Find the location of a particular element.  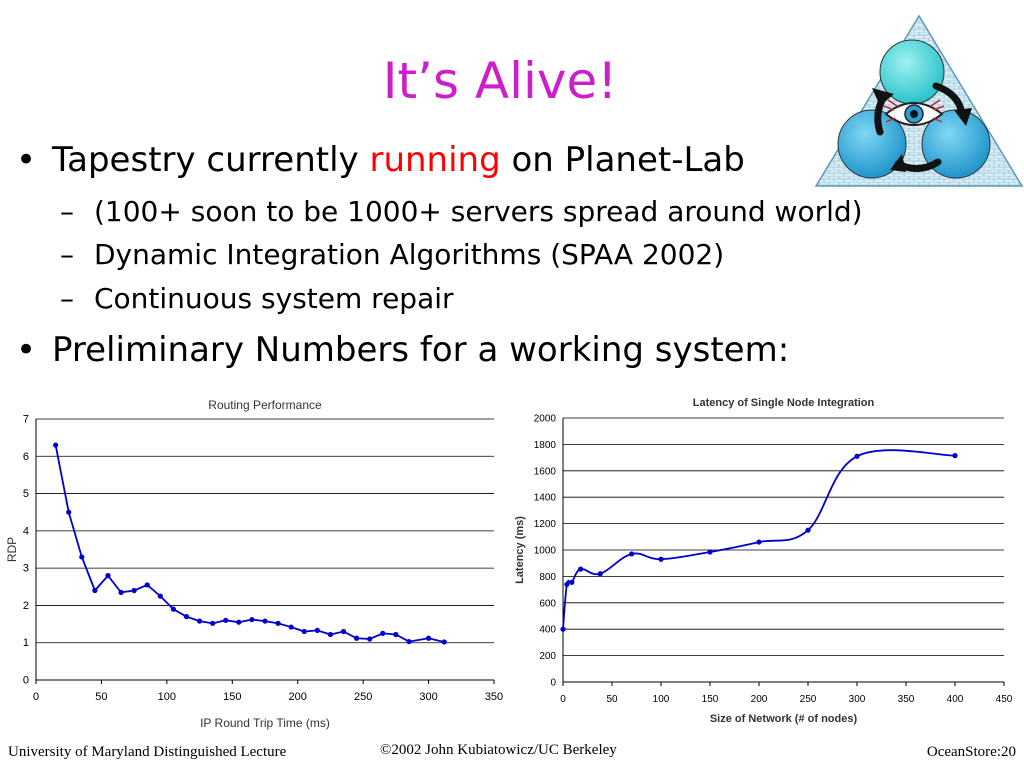

y-tick-label: 5 is located at coordinates (26, 494).